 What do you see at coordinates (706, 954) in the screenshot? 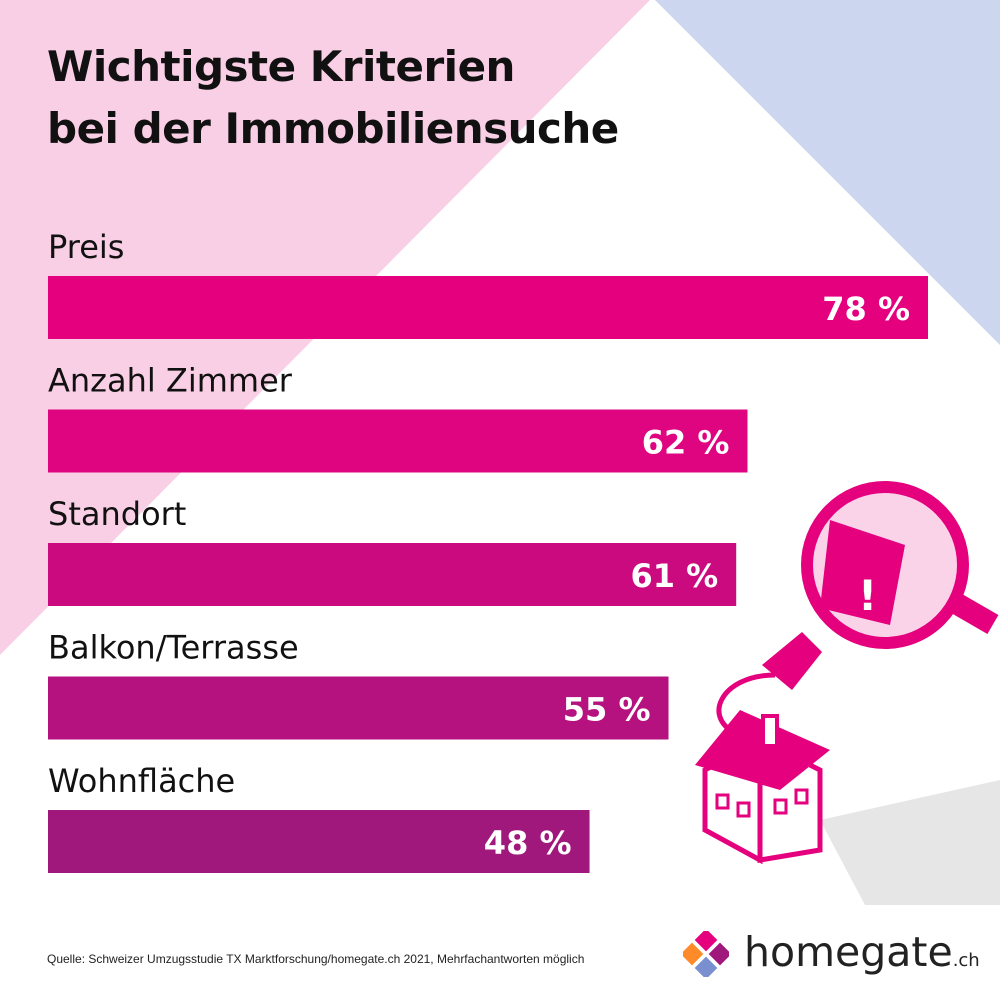
I see `homegate-logo-icon` at bounding box center [706, 954].